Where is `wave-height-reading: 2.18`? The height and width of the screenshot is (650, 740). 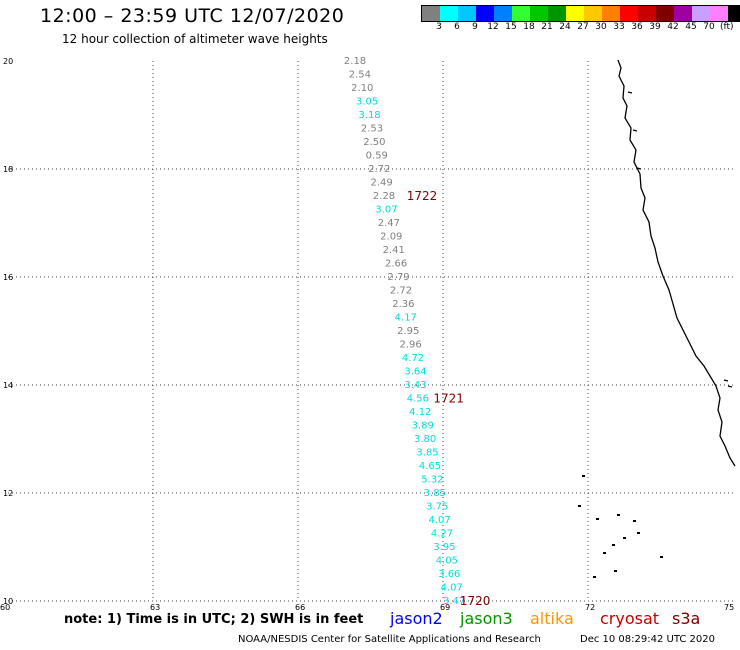
wave-height-reading: 2.18 is located at coordinates (355, 61).